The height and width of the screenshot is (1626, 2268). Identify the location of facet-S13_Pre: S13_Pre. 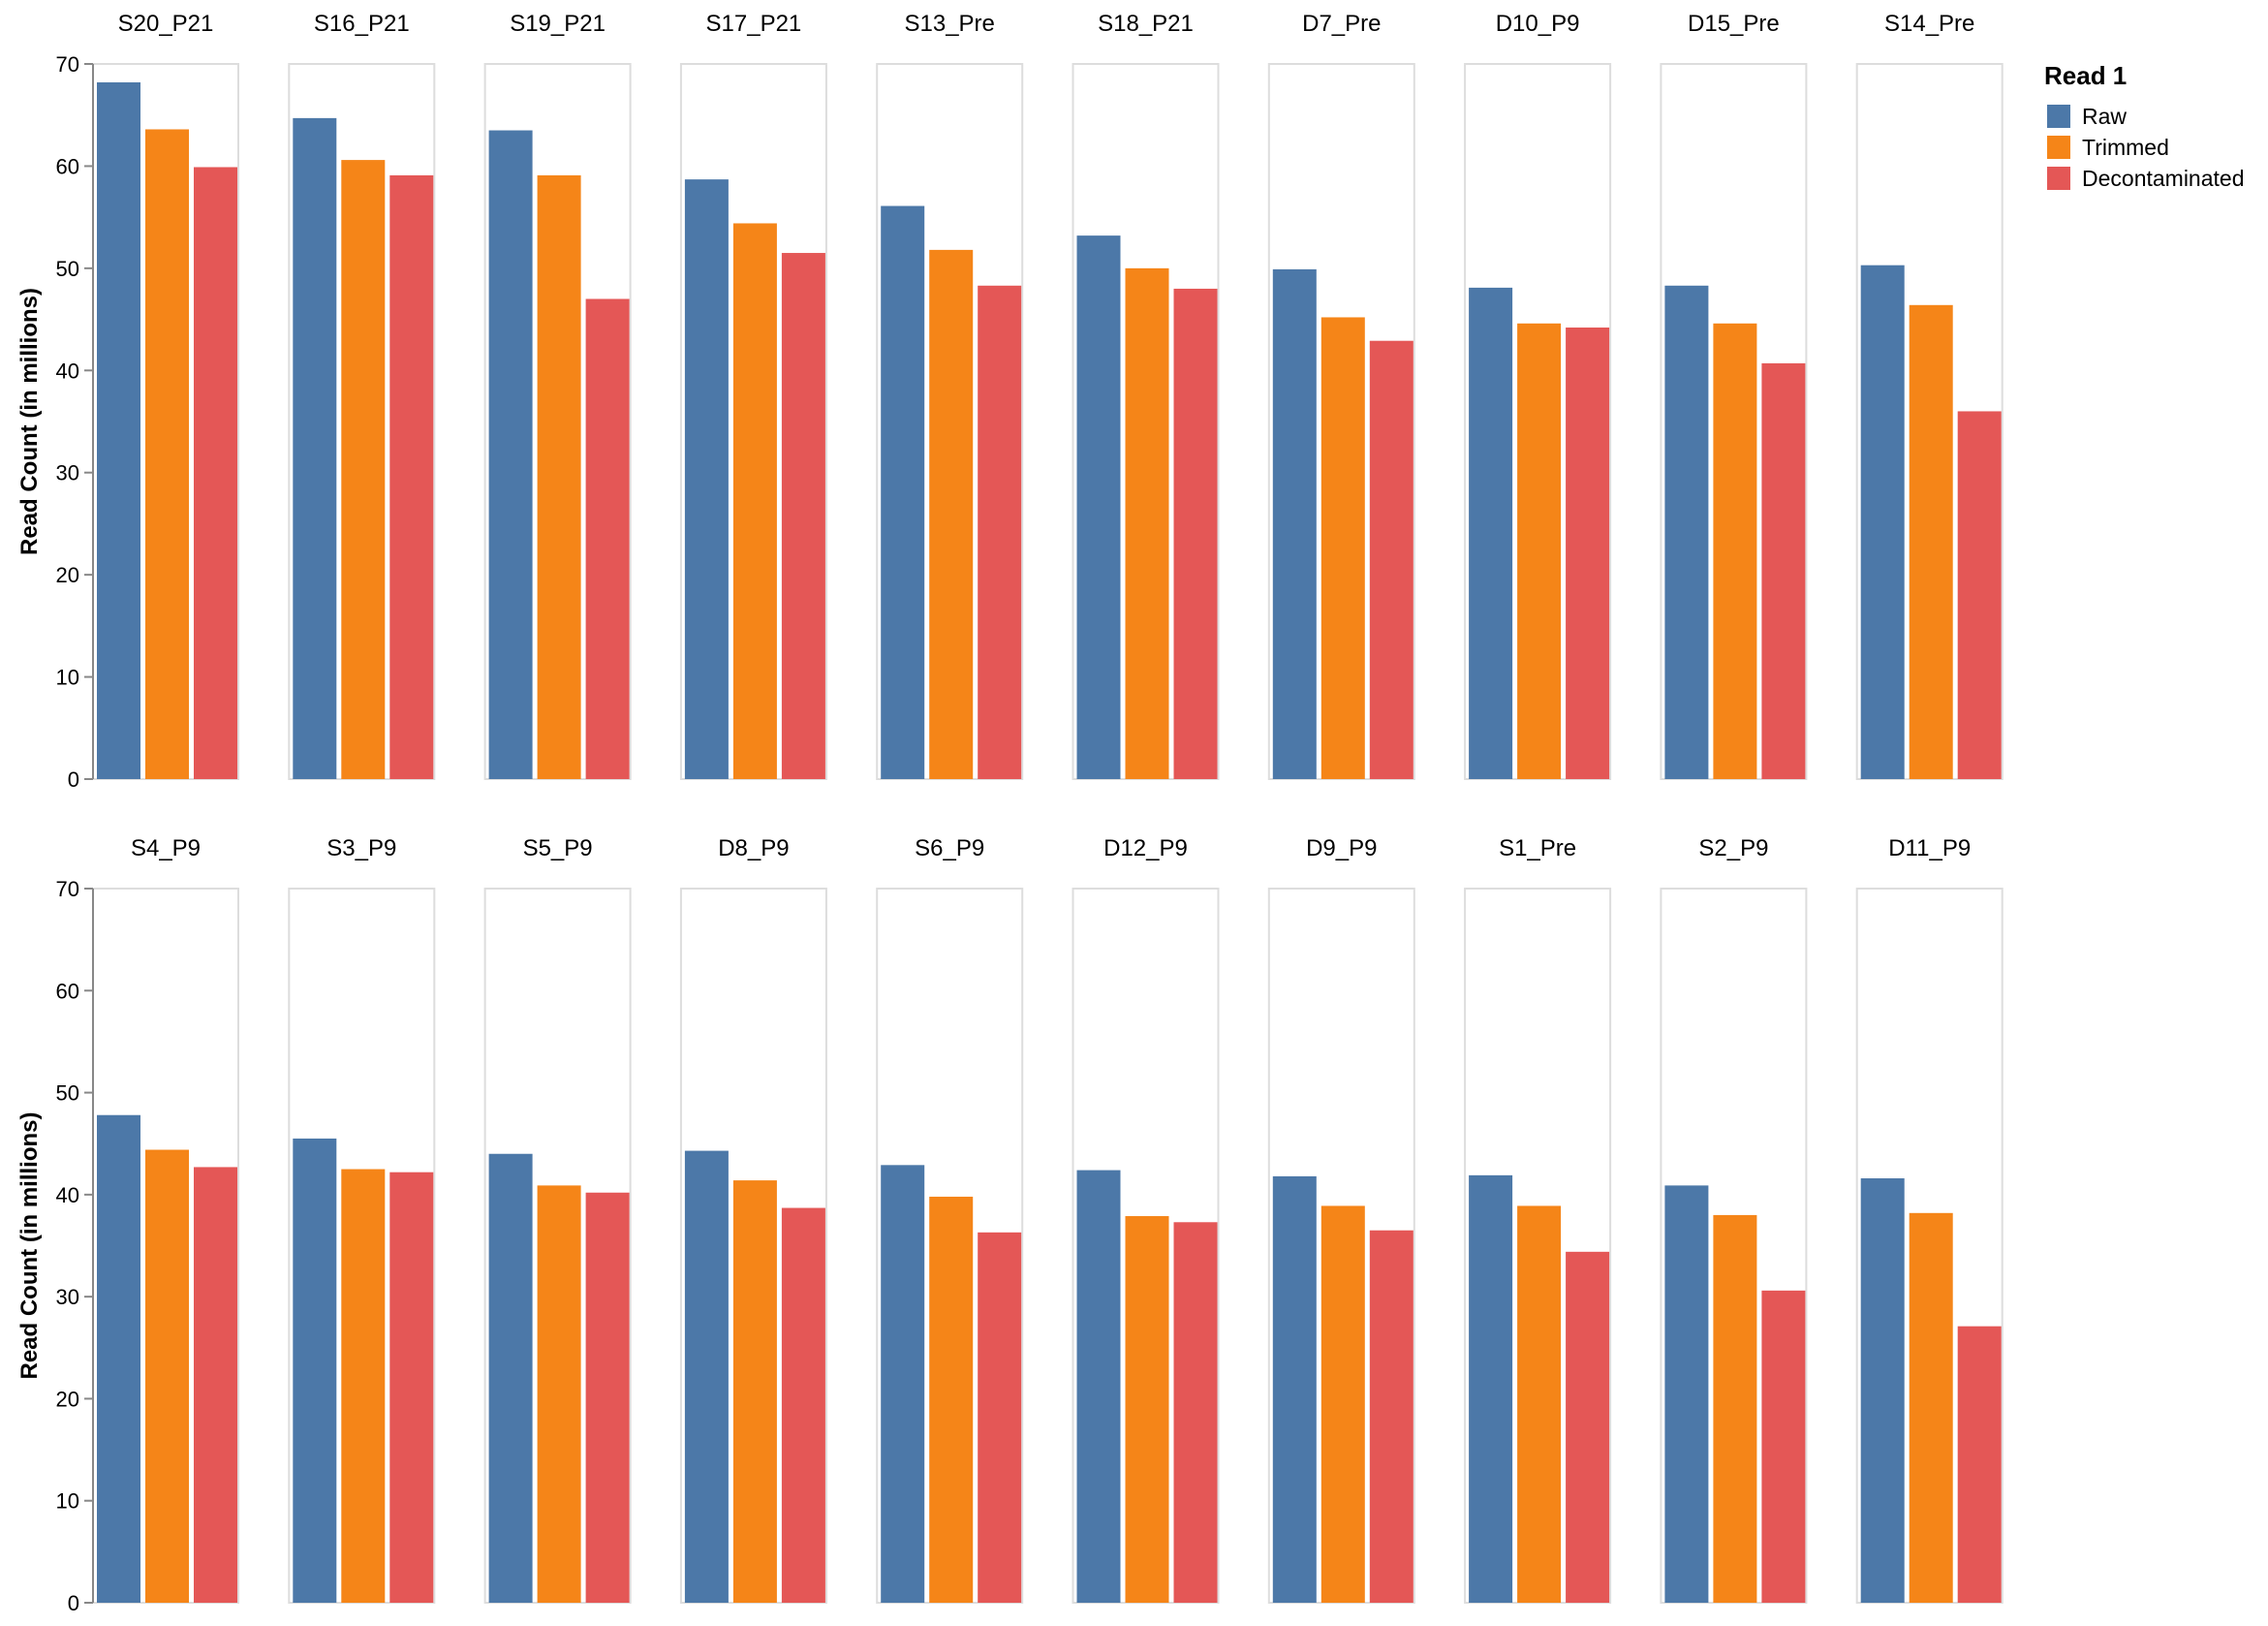
(950, 395).